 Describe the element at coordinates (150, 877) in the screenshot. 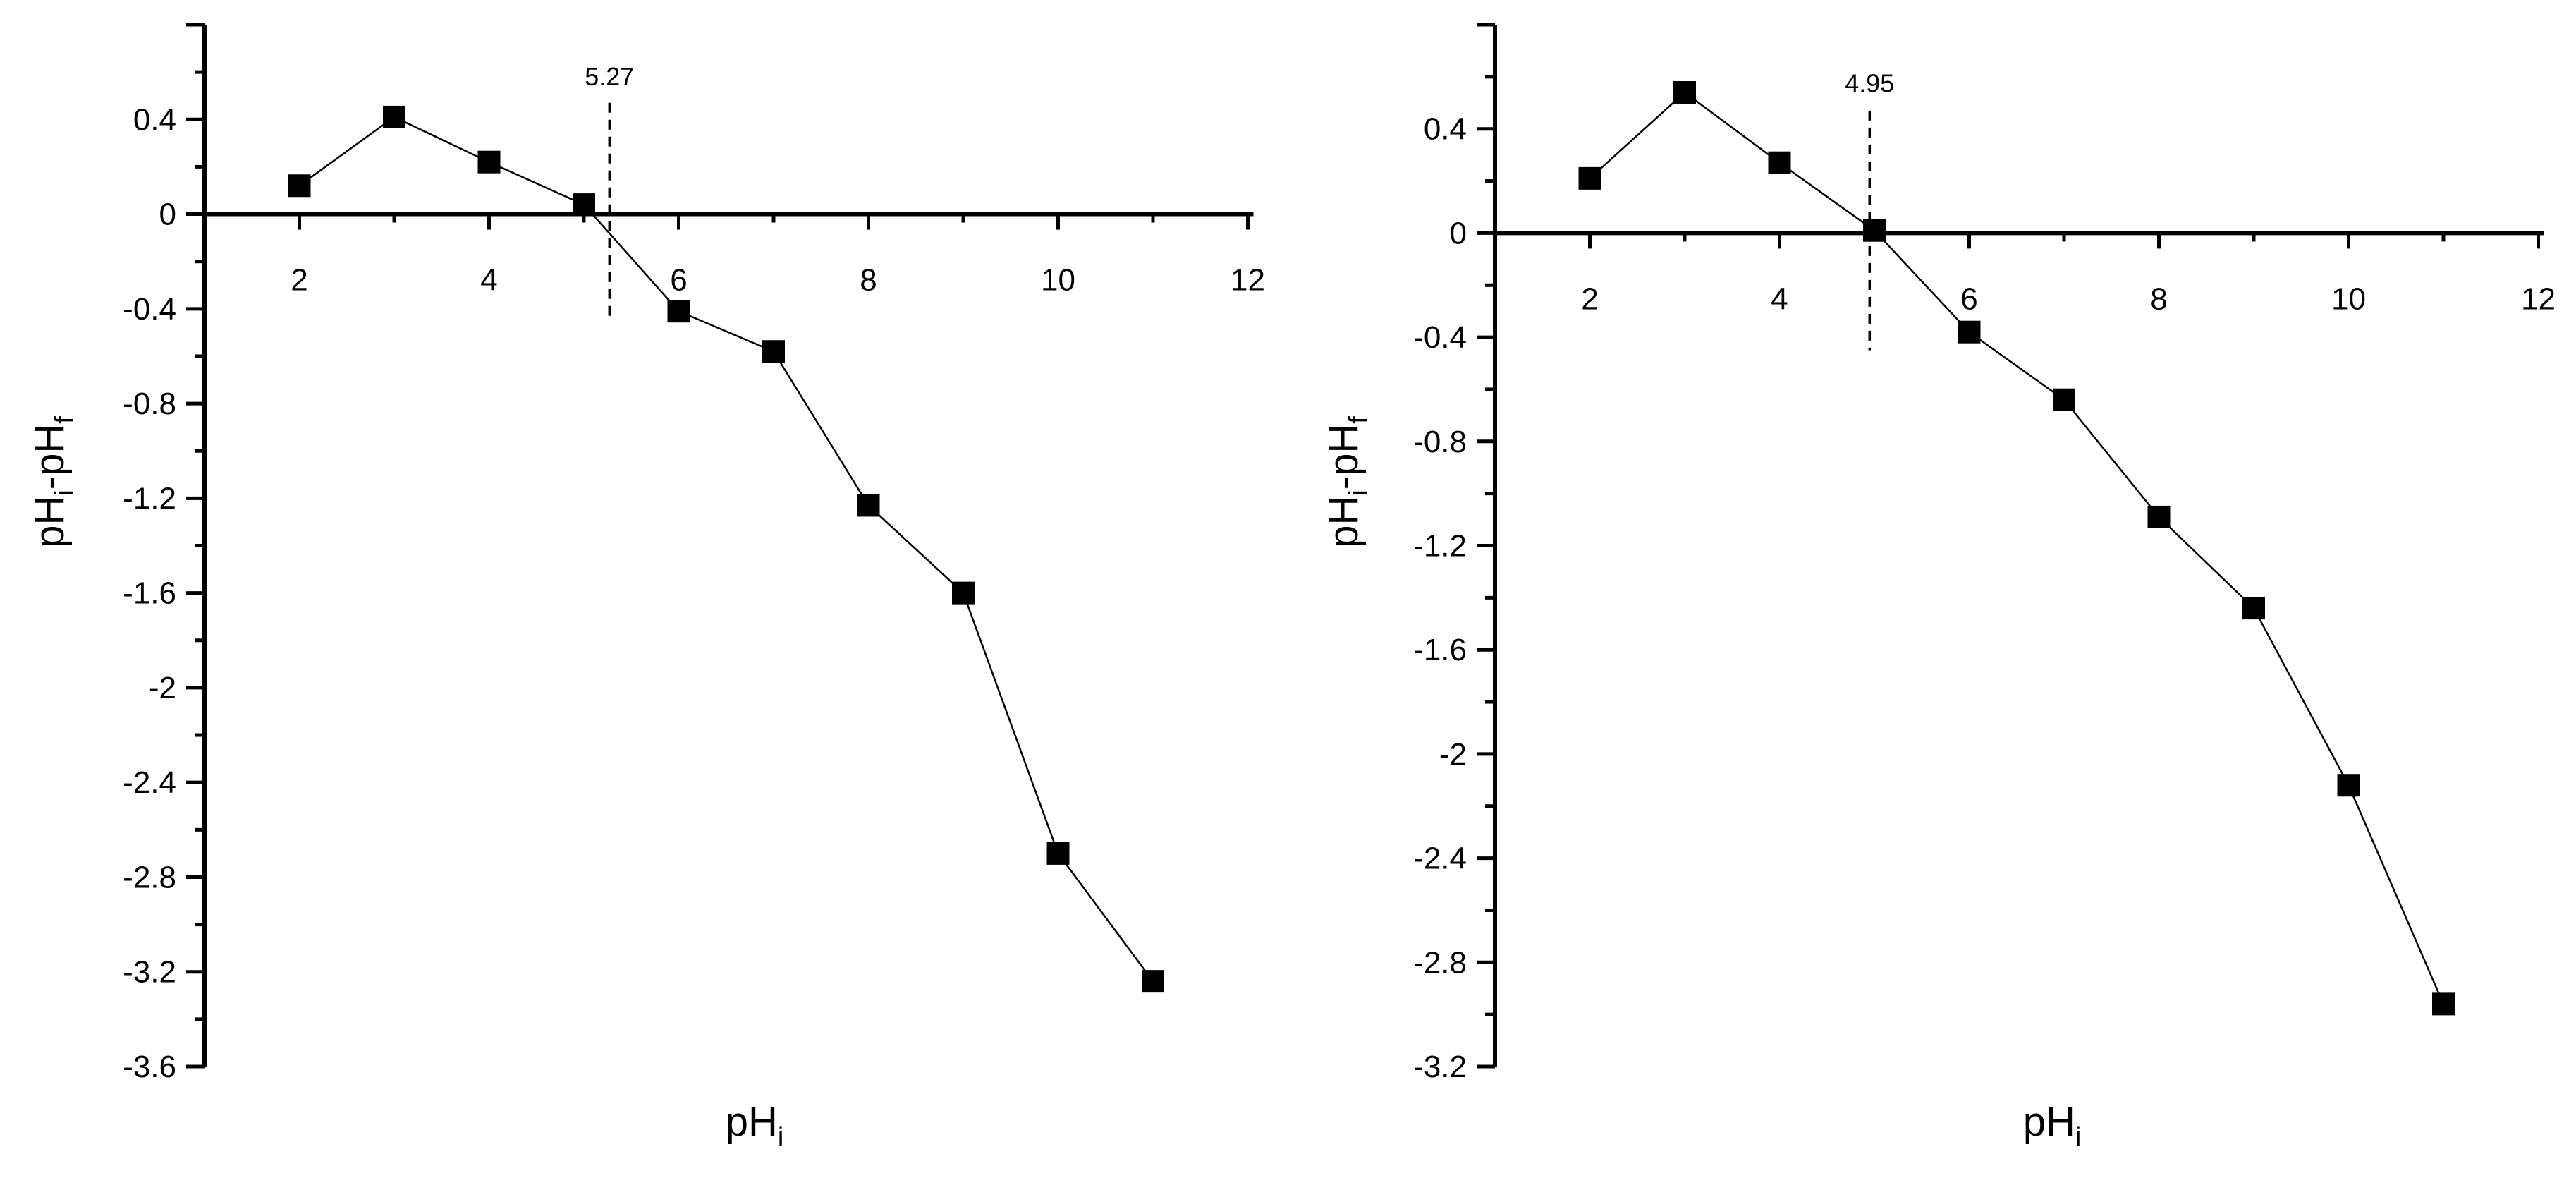

I see `chart1-y-tick-label: -2.8` at that location.